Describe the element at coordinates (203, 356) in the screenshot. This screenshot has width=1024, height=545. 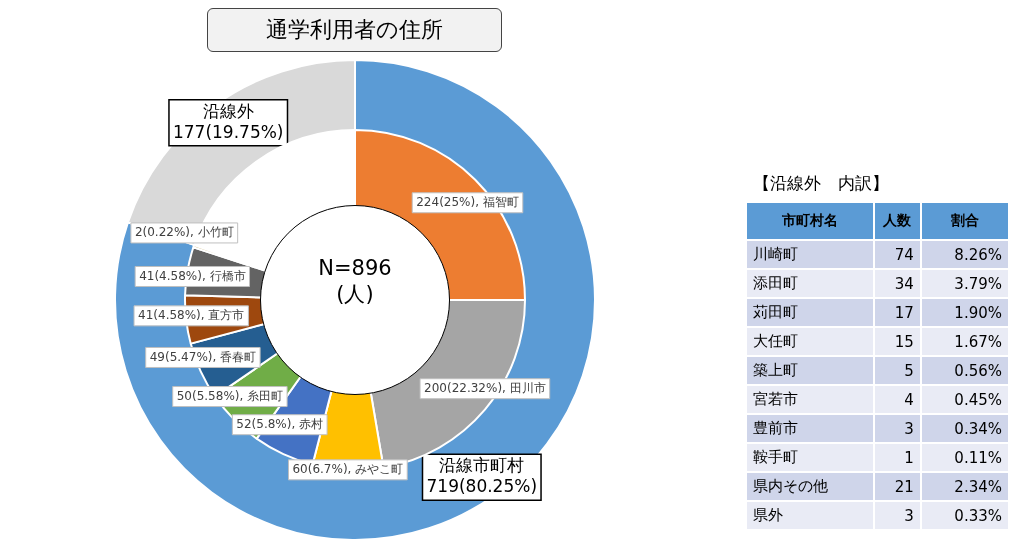
I see `slice-label: 49(5.47%), 香春町` at that location.